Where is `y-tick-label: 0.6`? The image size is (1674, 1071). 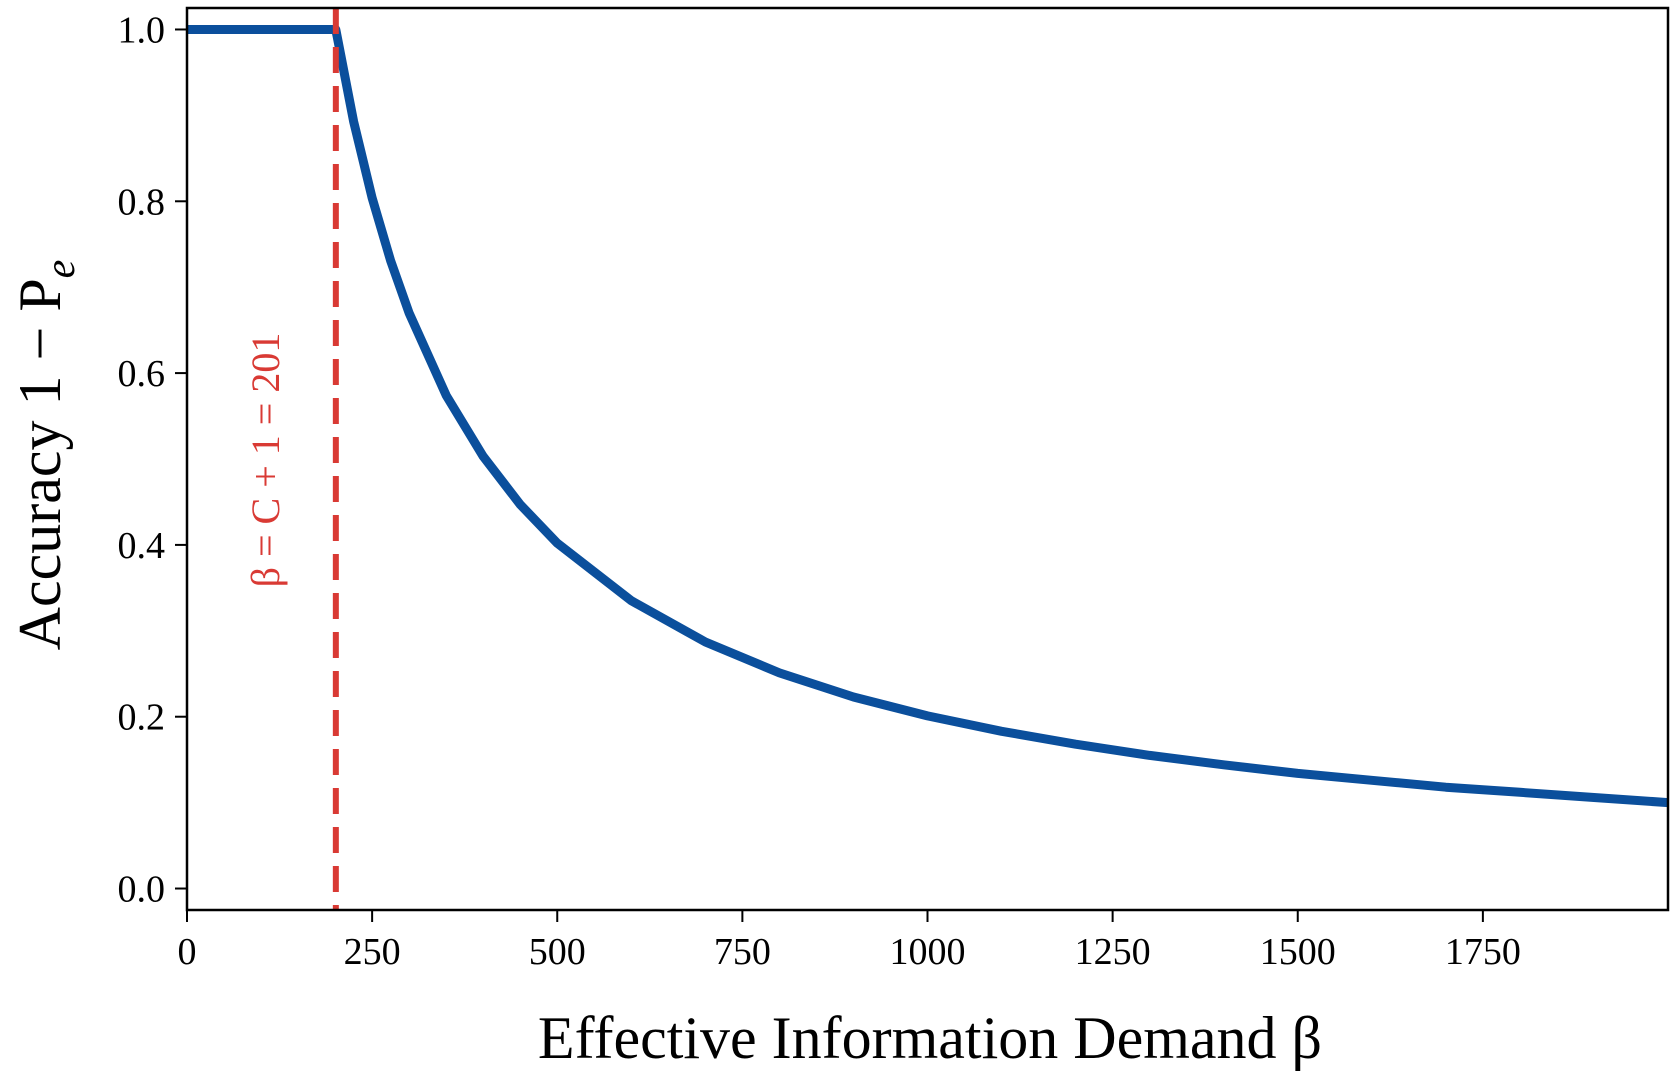 y-tick-label: 0.6 is located at coordinates (142, 374).